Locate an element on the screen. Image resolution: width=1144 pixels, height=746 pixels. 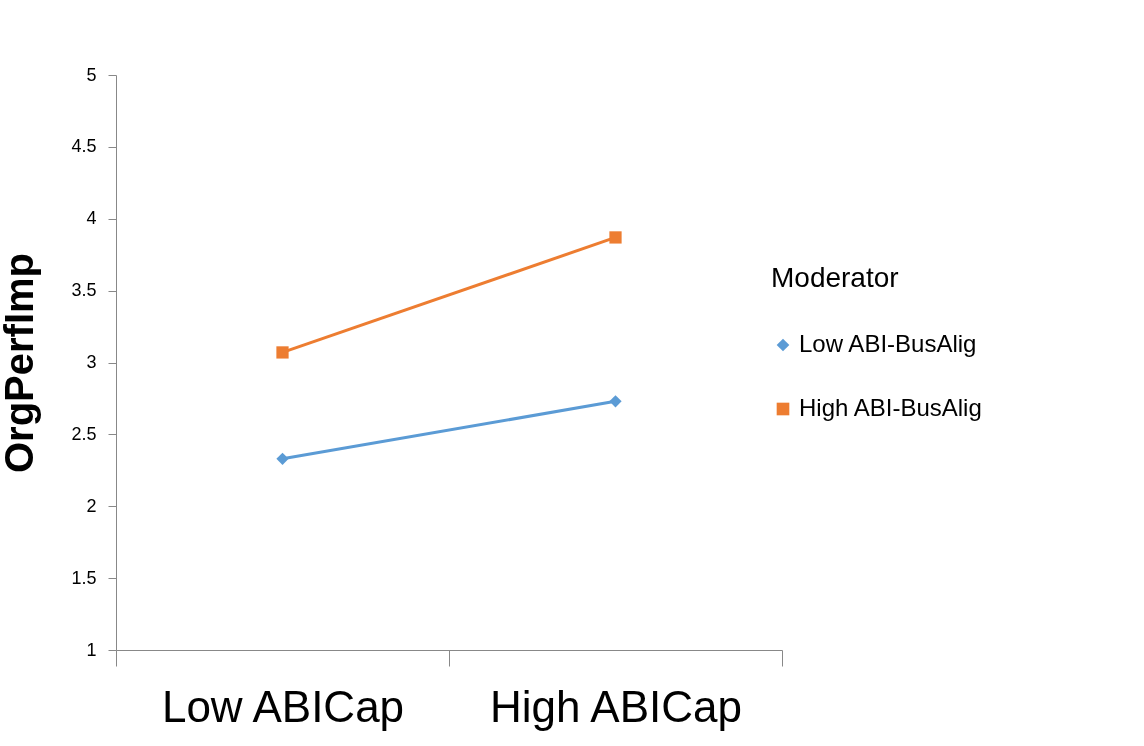
y-tick-label: 4 is located at coordinates (91, 218).